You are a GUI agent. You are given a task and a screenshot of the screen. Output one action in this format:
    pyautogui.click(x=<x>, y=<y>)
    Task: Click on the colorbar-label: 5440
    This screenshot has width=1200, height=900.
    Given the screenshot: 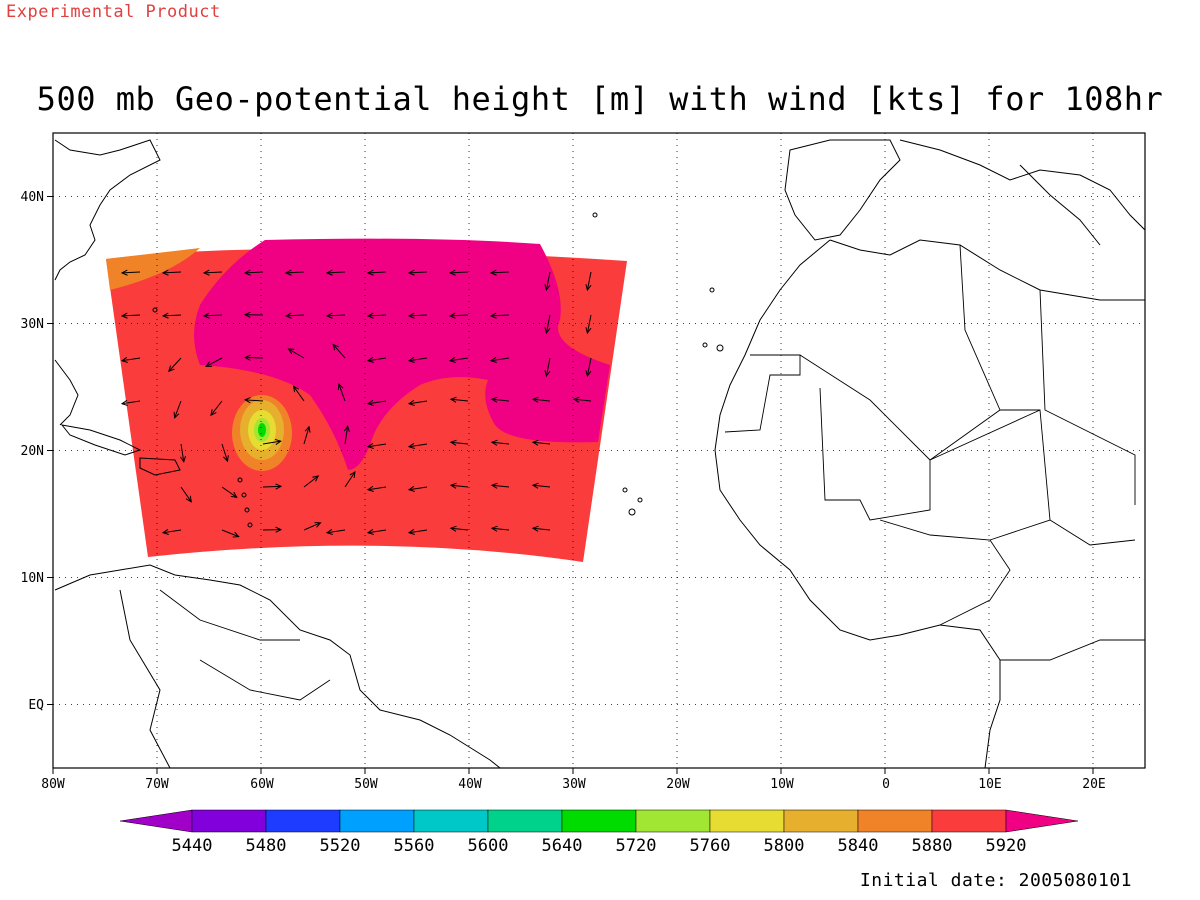 What is the action you would take?
    pyautogui.click(x=192, y=846)
    